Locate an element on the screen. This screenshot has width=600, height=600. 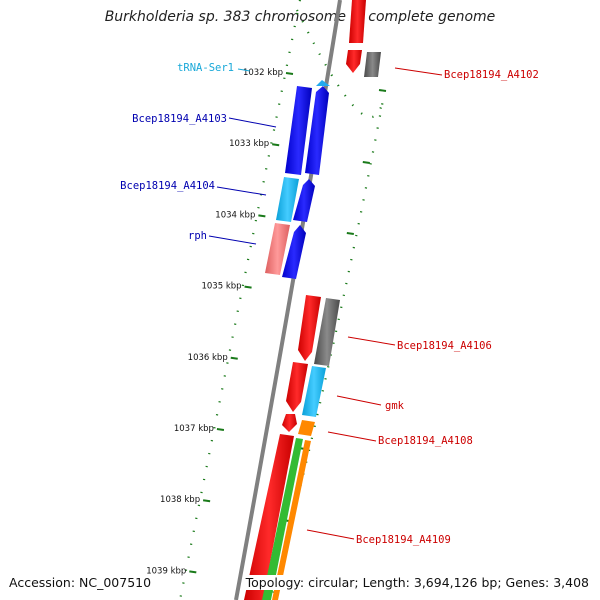
leader-a4102 is located at coordinates (418, 71).